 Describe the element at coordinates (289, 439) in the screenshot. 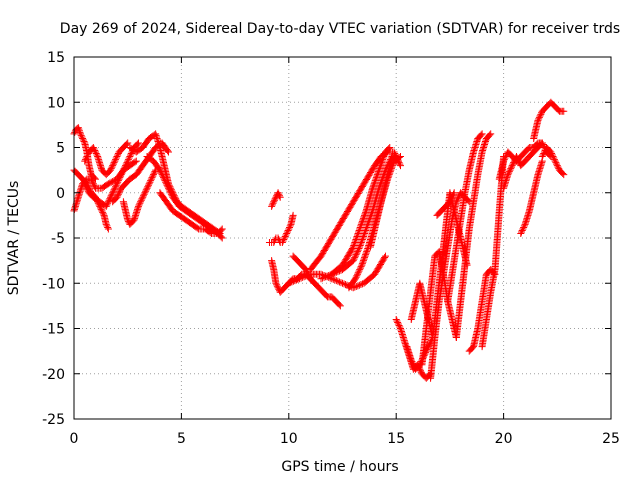

I see `x-tick-label: 10` at that location.